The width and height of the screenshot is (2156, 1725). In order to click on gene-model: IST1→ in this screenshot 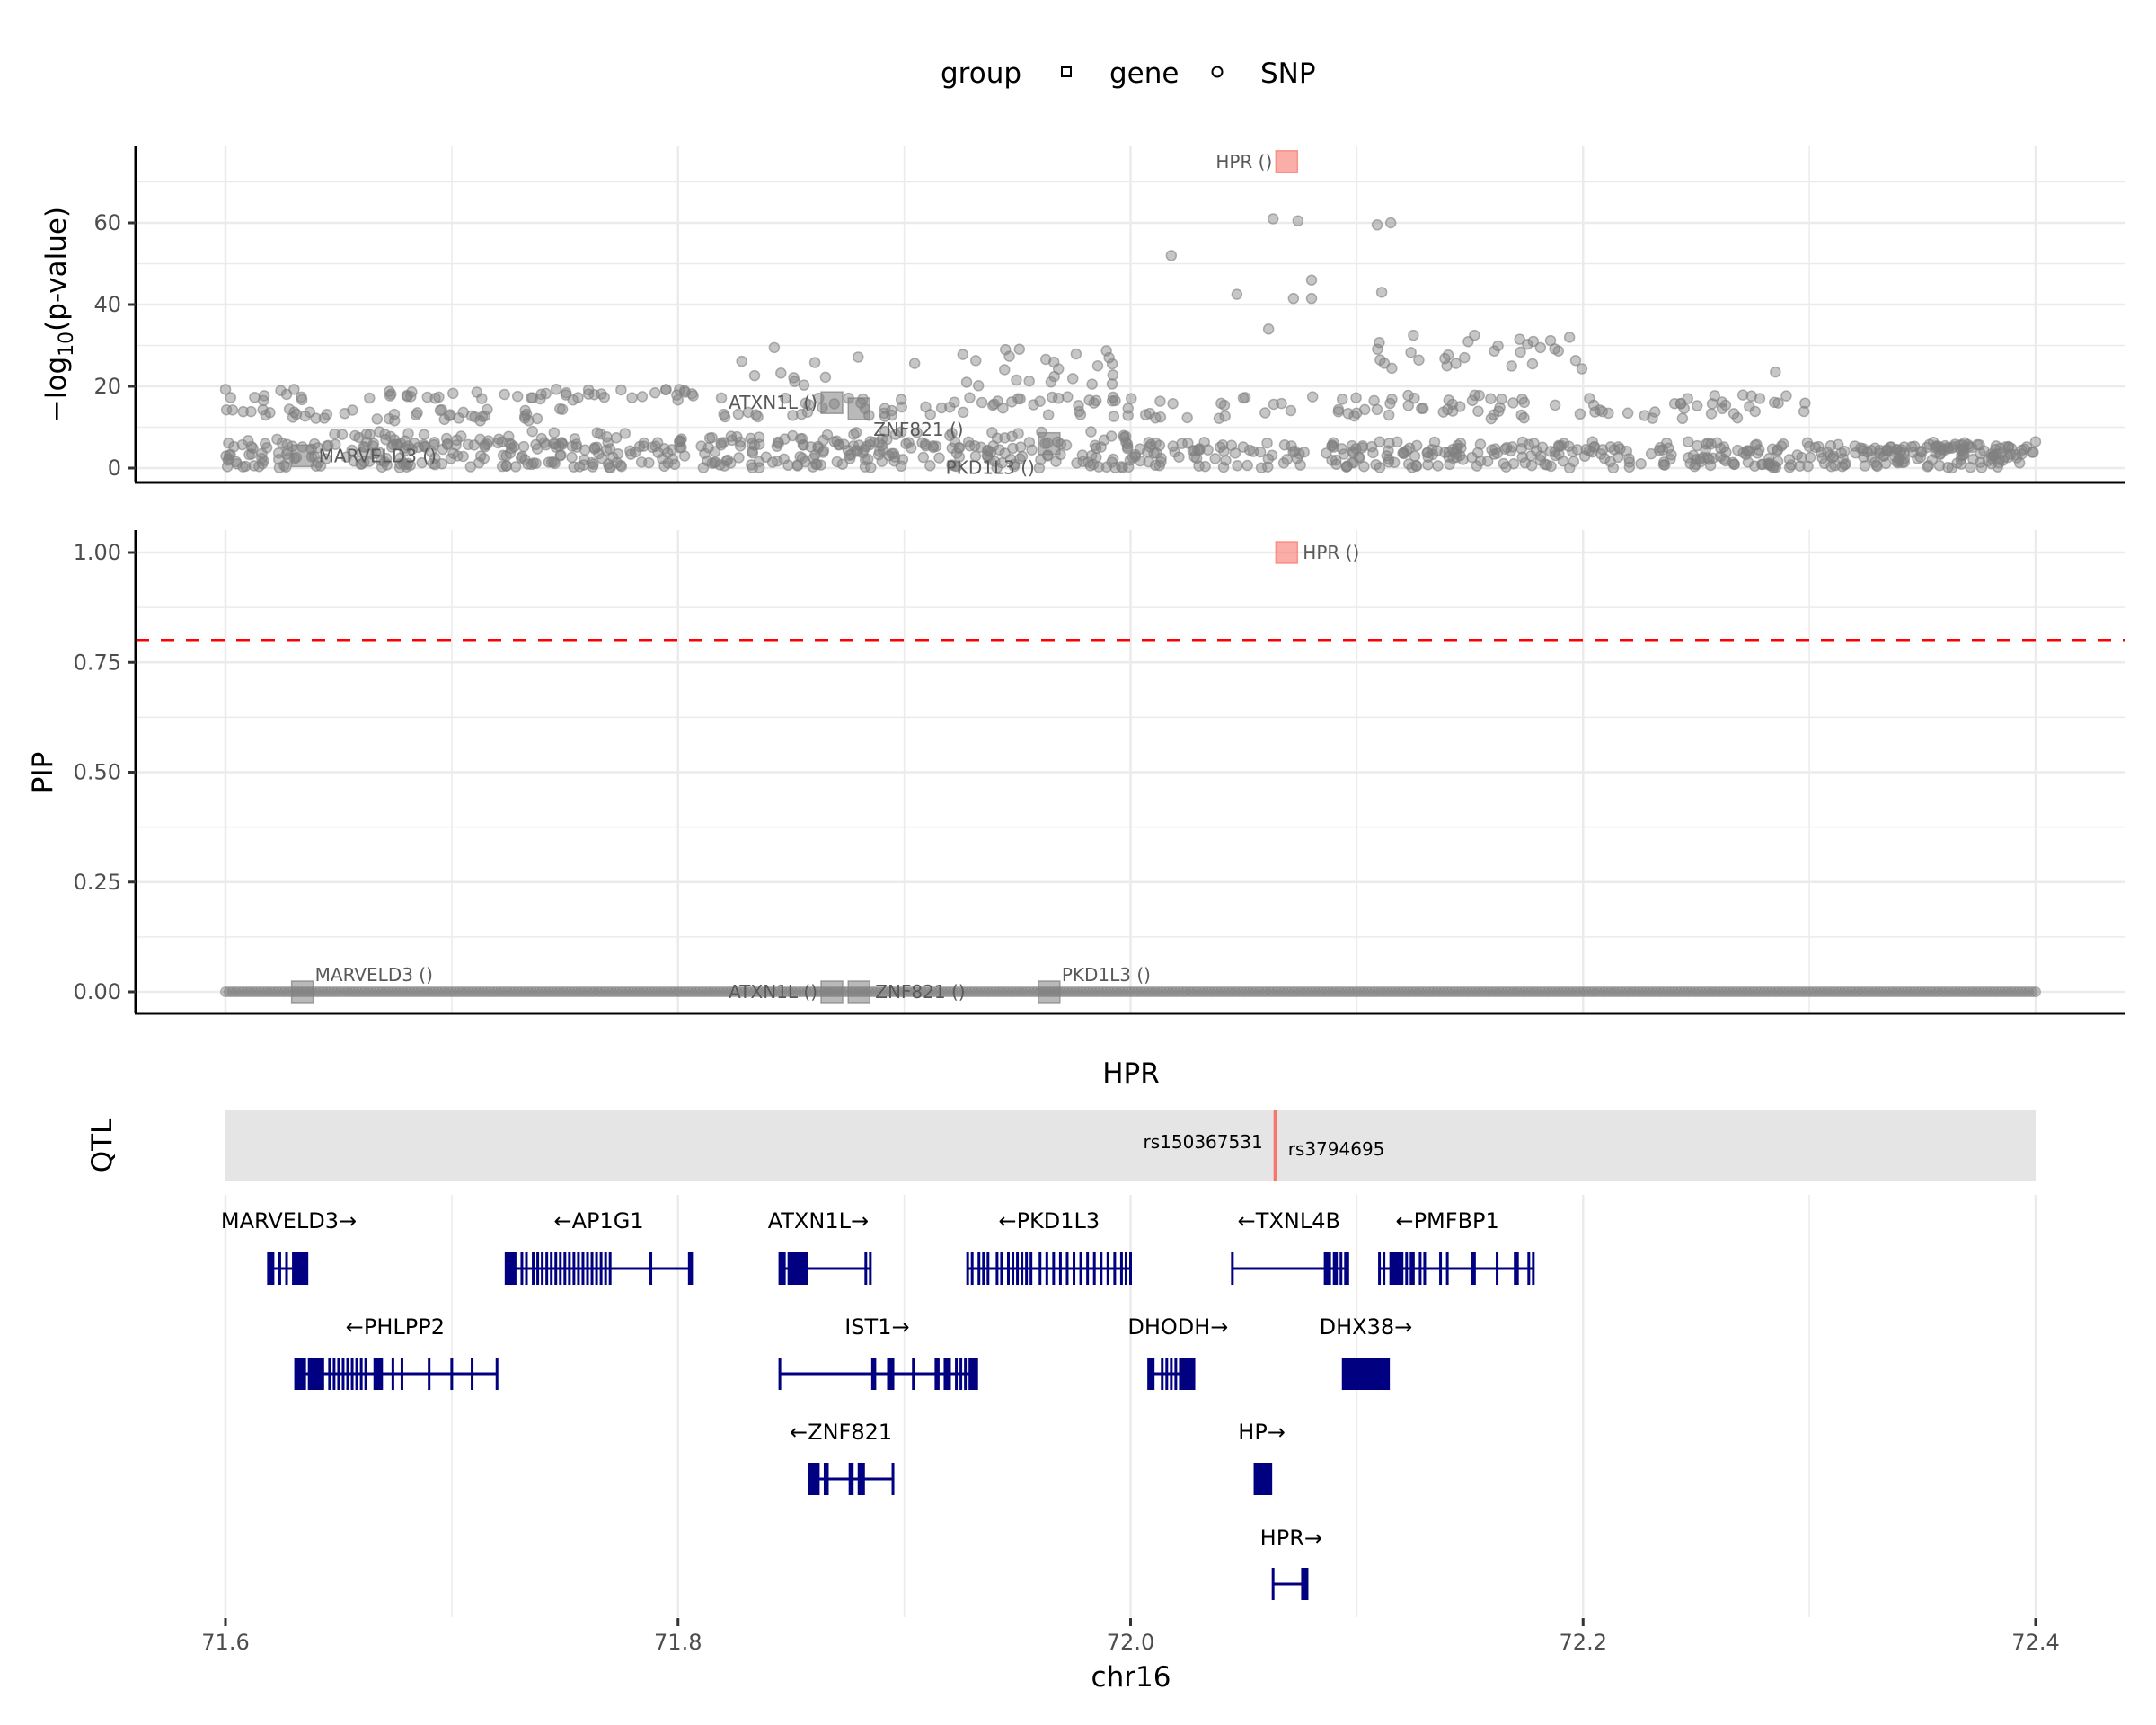, I will do `click(878, 1352)`.